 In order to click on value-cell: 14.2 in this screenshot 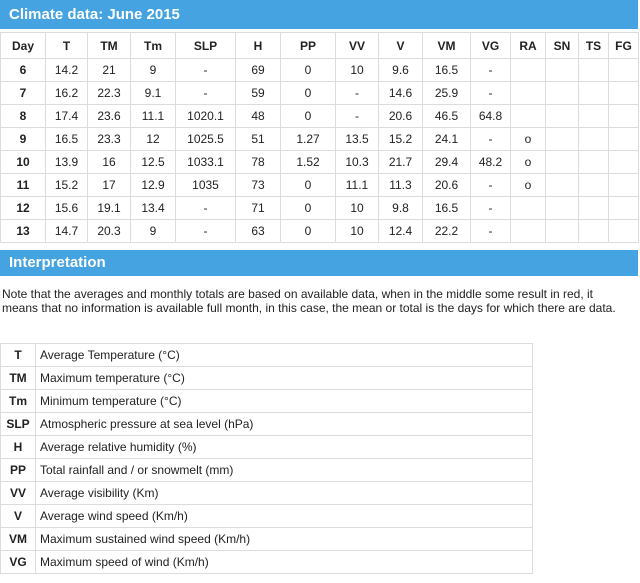, I will do `click(66, 70)`.